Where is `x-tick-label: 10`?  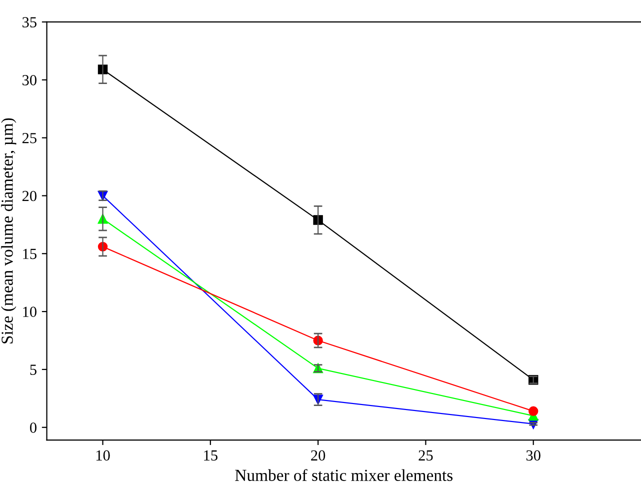 x-tick-label: 10 is located at coordinates (103, 455).